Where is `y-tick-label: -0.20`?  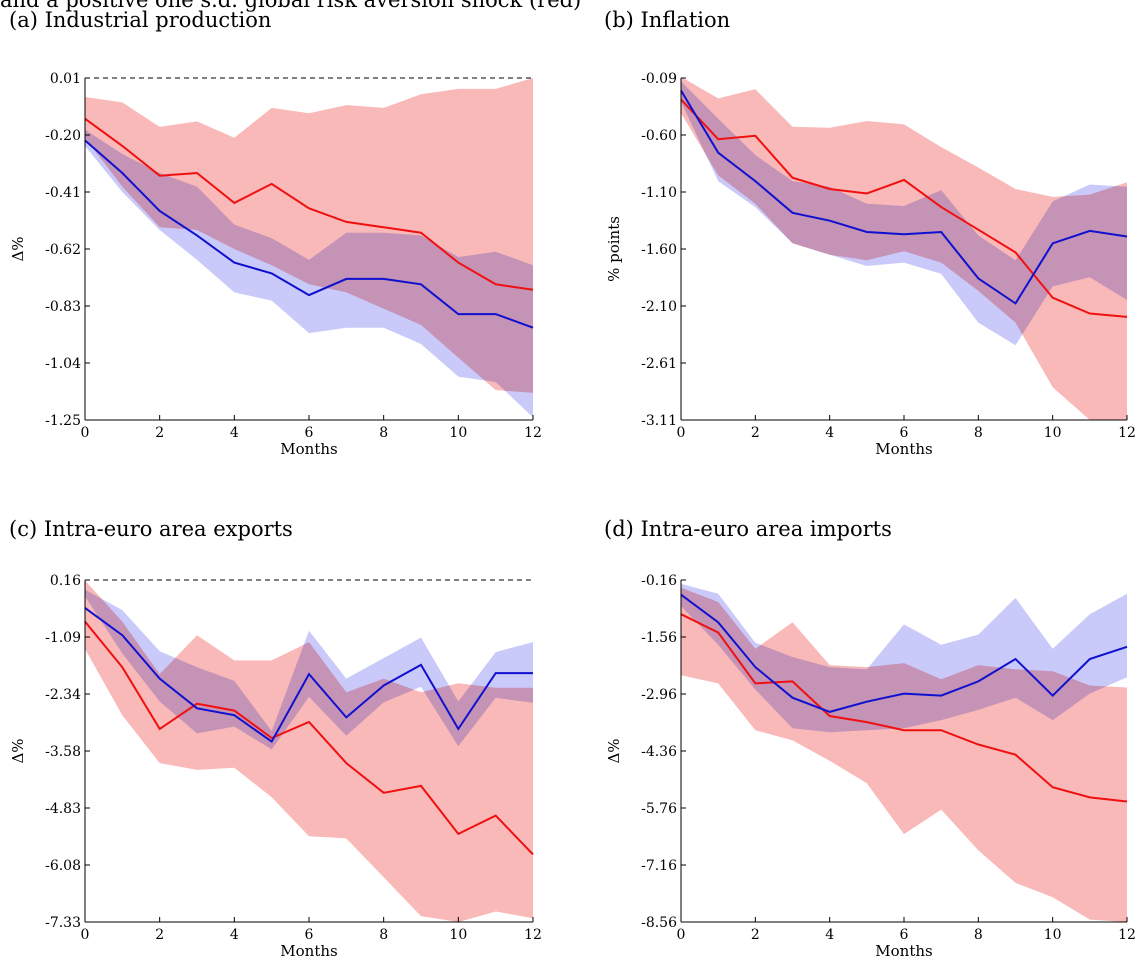
y-tick-label: -0.20 is located at coordinates (63, 136).